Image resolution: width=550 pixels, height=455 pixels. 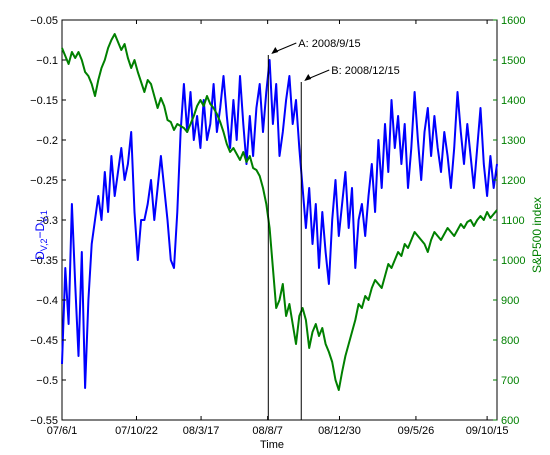 I want to click on right-y-tick-label: 1200, so click(x=513, y=181).